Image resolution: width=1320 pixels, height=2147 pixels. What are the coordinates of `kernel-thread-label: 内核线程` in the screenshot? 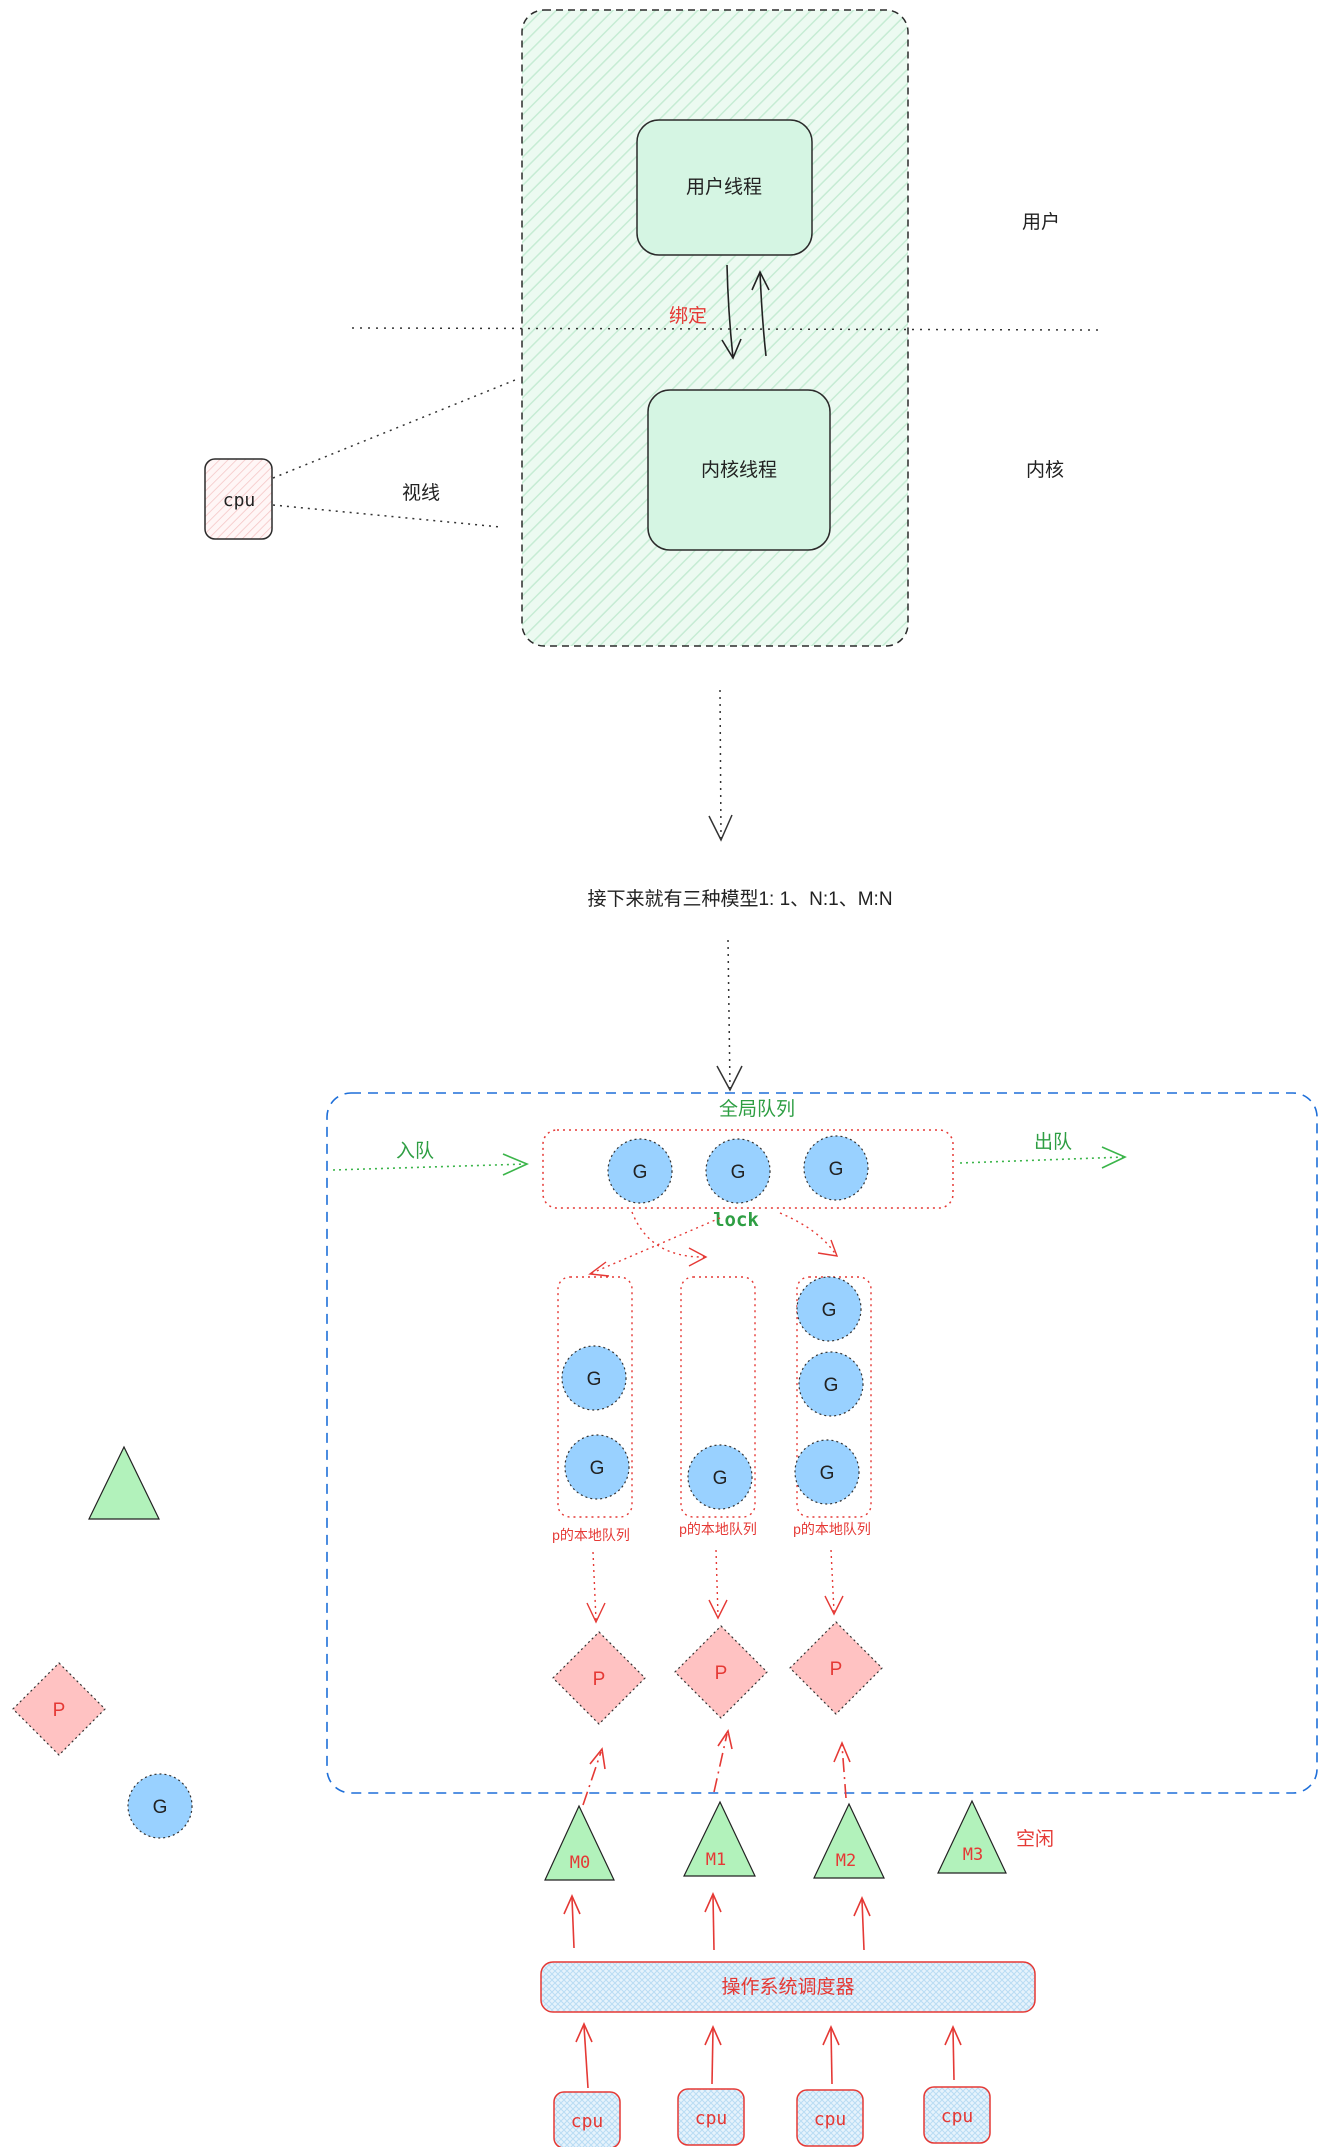 It's located at (739, 470).